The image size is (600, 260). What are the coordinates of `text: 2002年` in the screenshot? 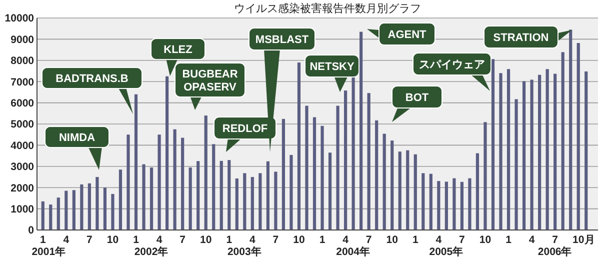 It's located at (151, 251).